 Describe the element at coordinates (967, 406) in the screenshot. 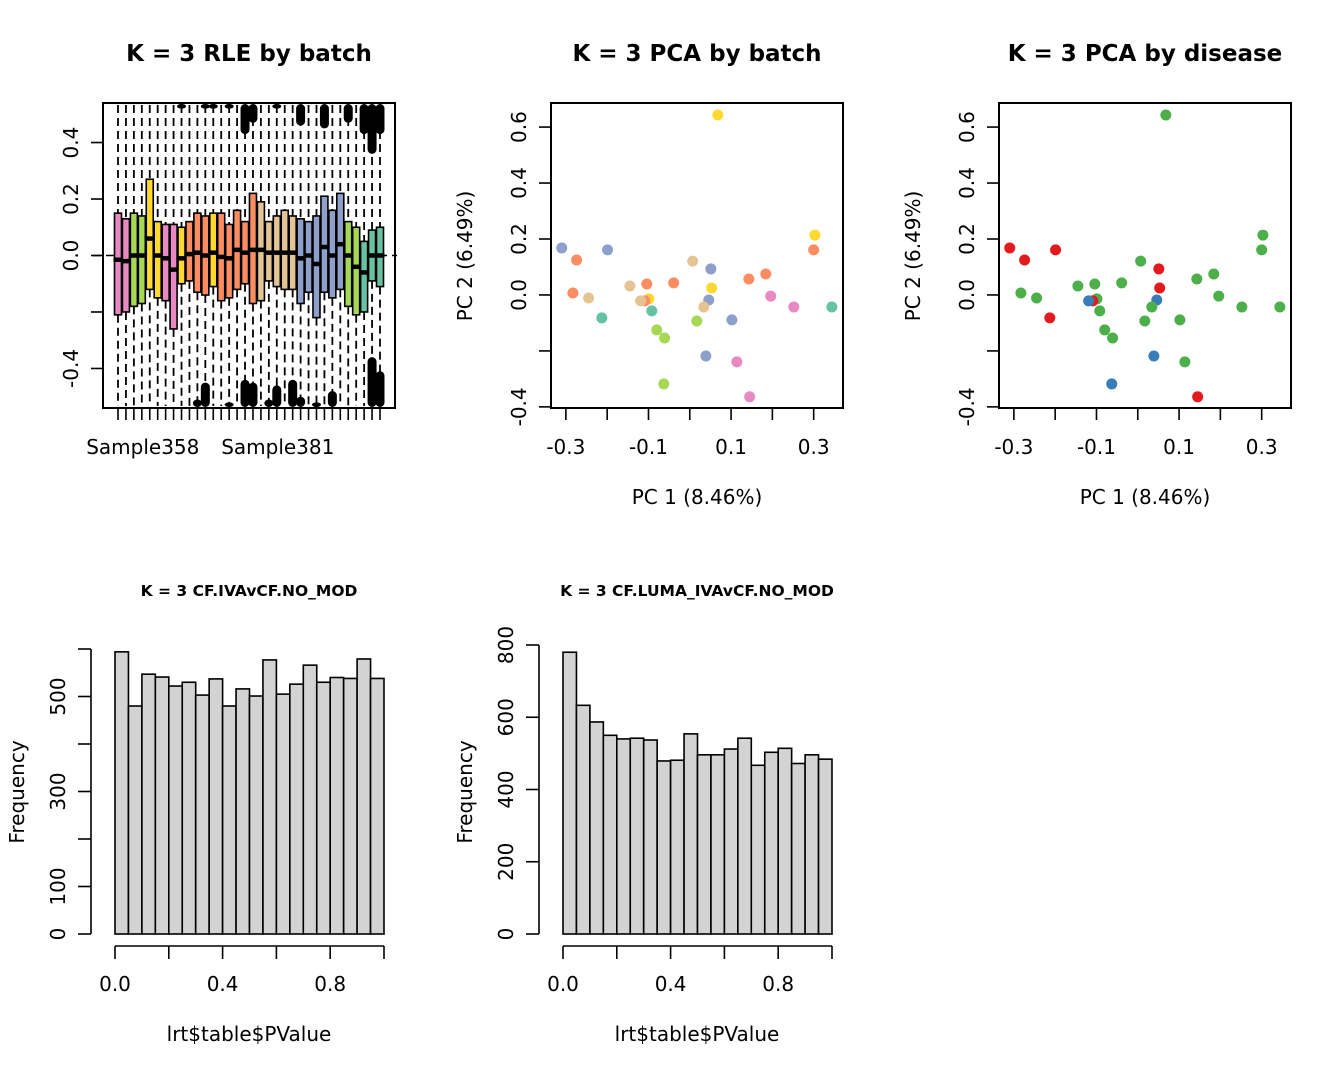

I see `pca-disease-ytick-label: -0.4` at that location.